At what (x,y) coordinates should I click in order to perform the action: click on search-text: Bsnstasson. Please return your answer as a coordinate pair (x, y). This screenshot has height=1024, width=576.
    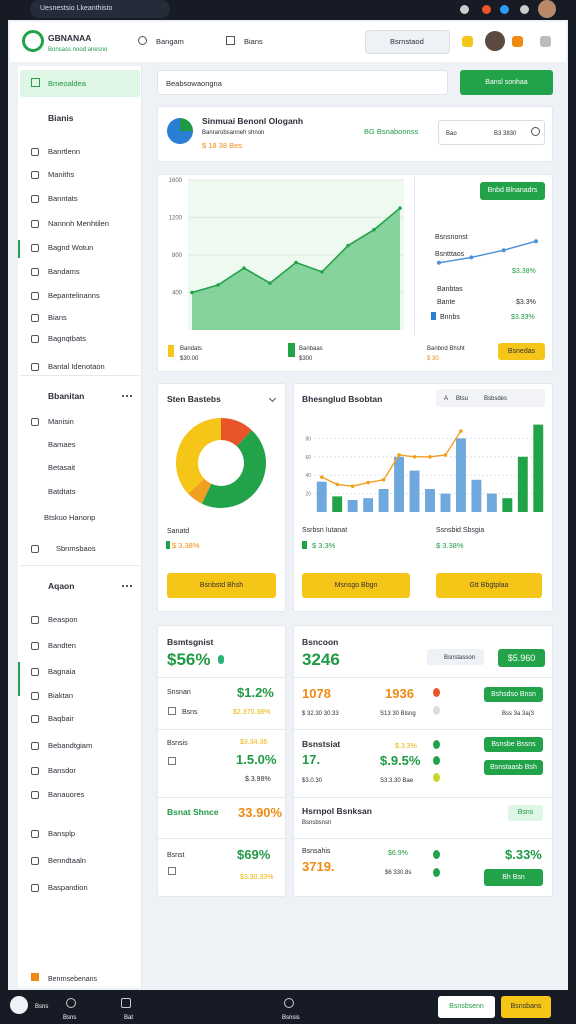
    Looking at the image, I should click on (460, 658).